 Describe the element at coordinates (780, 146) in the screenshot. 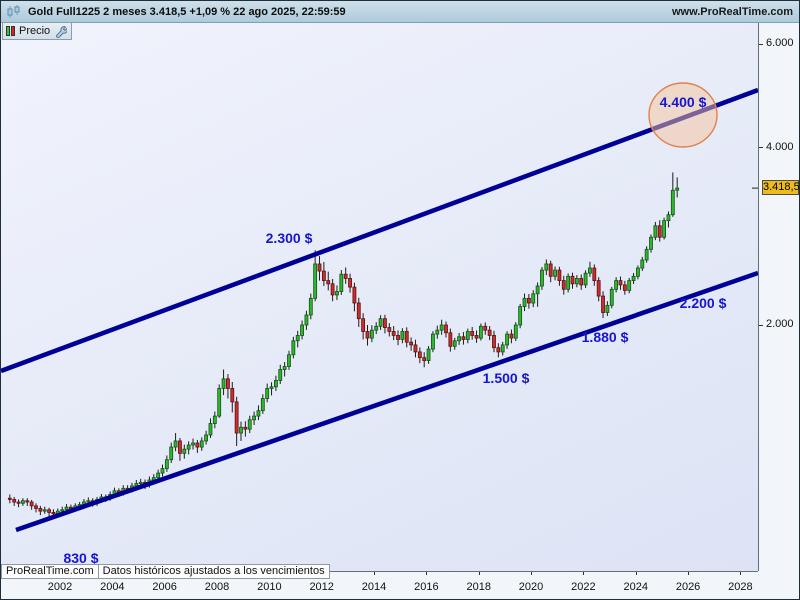

I see `y-axis-label: 4.000` at that location.